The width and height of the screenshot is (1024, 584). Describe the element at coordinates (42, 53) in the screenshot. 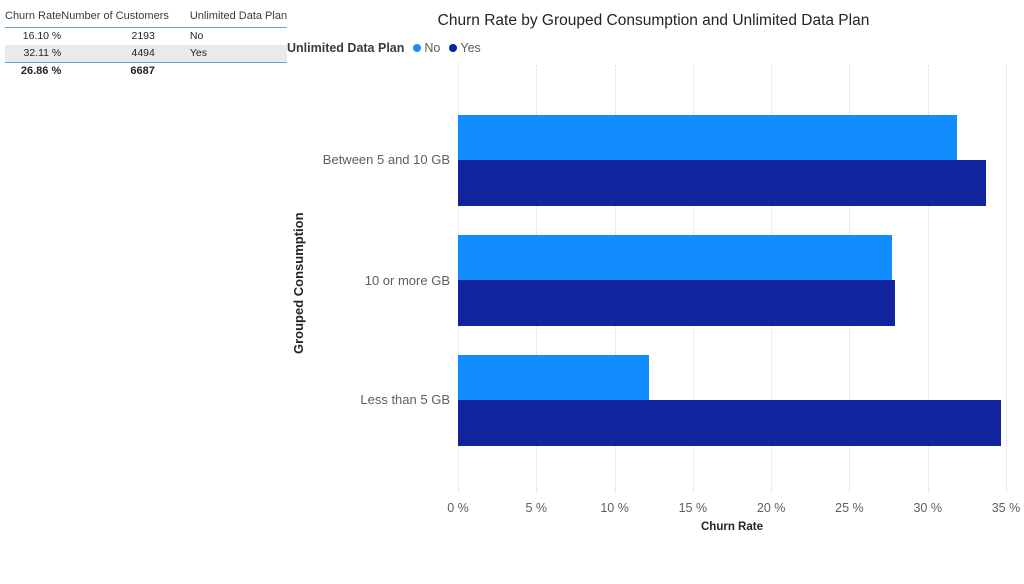

I see `cell-churn-rate: 32.11 %` at that location.